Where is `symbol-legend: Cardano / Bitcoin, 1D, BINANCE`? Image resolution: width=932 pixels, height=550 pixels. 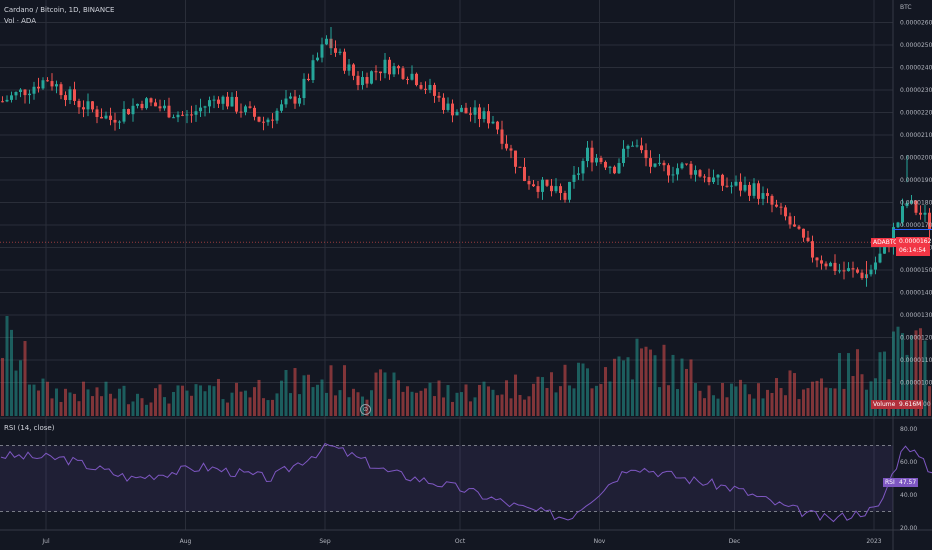 symbol-legend: Cardano / Bitcoin, 1D, BINANCE is located at coordinates (59, 10).